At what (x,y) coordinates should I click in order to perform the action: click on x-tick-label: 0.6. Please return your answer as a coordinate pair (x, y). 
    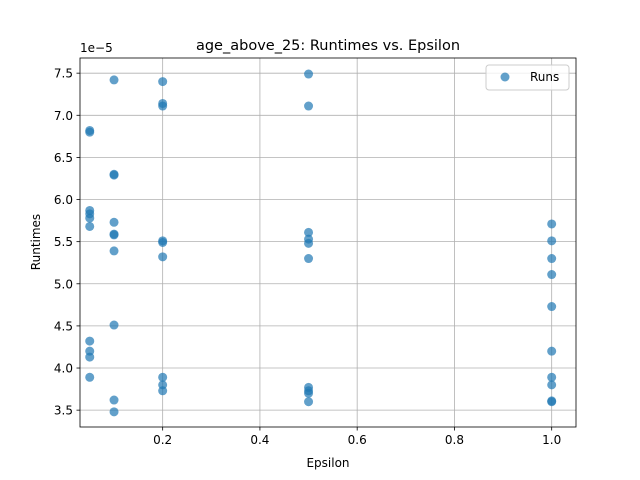
    Looking at the image, I should click on (357, 440).